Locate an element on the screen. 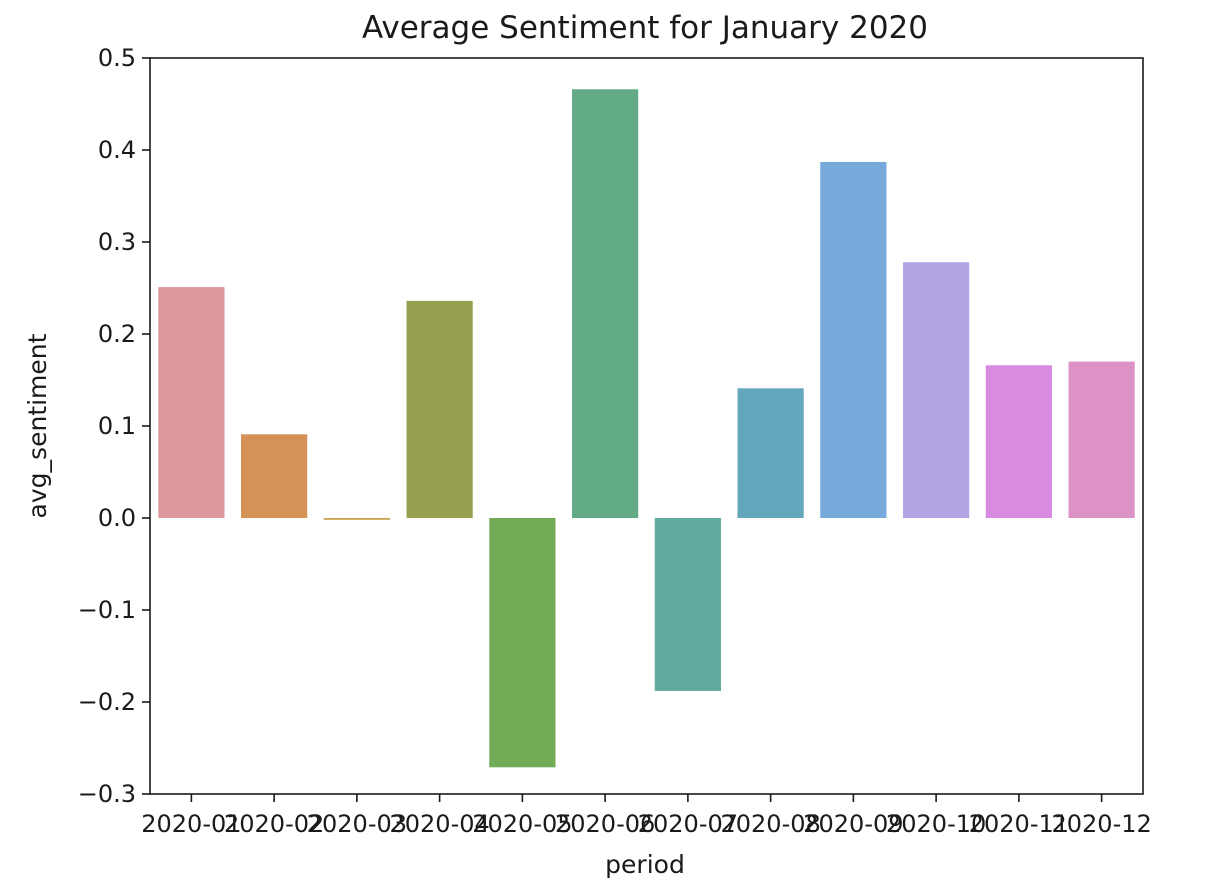  y-tick-label: 0.4 is located at coordinates (117, 150).